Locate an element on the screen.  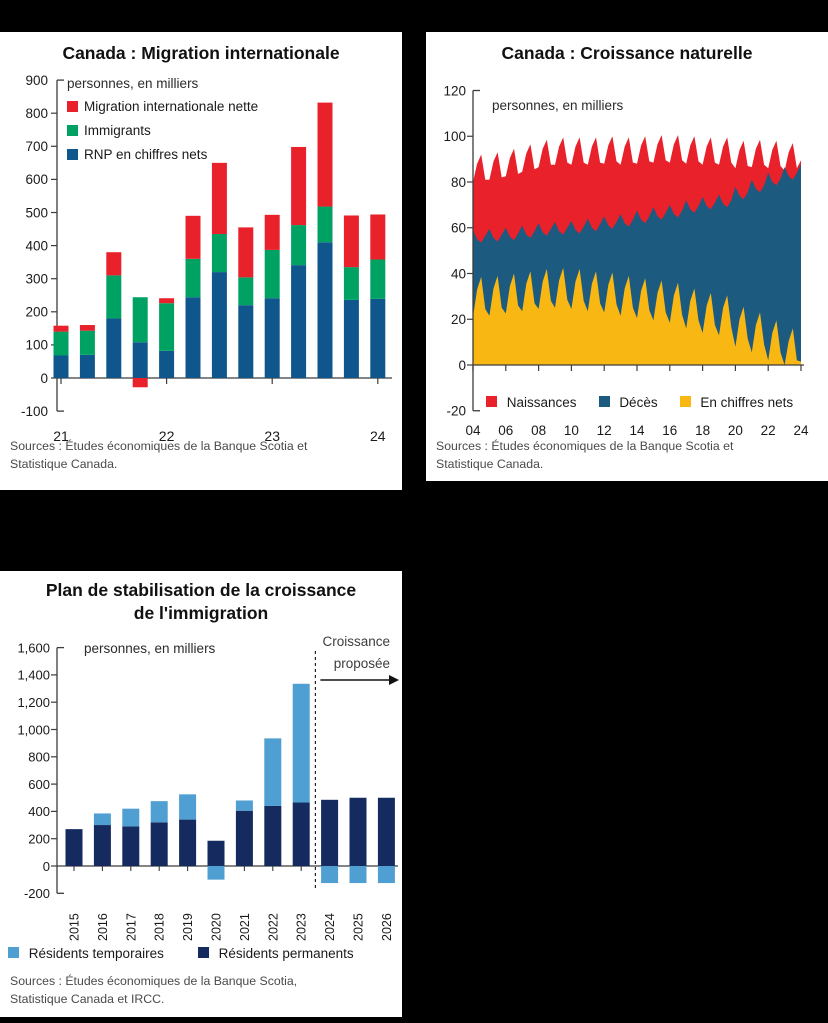
y-tick-label: -100 is located at coordinates (34, 411).